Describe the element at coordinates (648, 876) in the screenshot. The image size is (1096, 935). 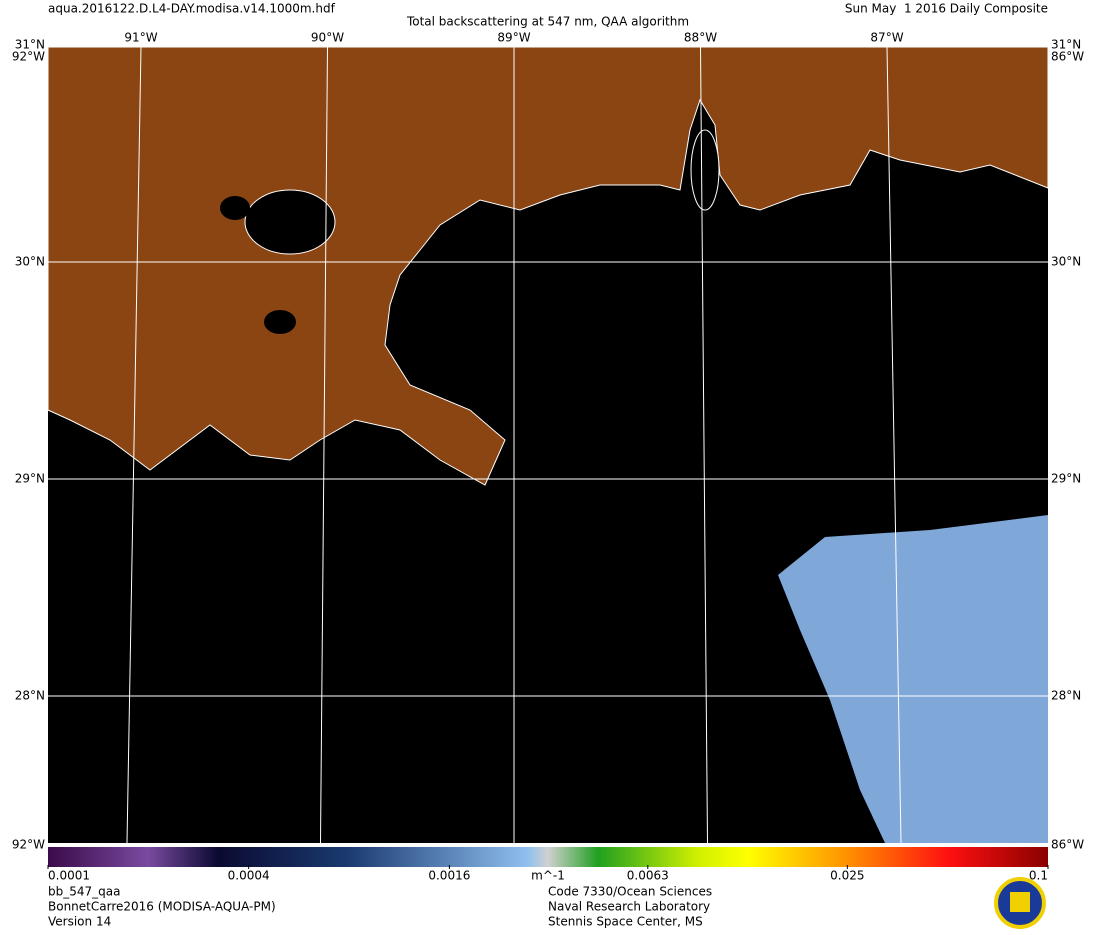
I see `colorbar-label: 0.0063` at that location.